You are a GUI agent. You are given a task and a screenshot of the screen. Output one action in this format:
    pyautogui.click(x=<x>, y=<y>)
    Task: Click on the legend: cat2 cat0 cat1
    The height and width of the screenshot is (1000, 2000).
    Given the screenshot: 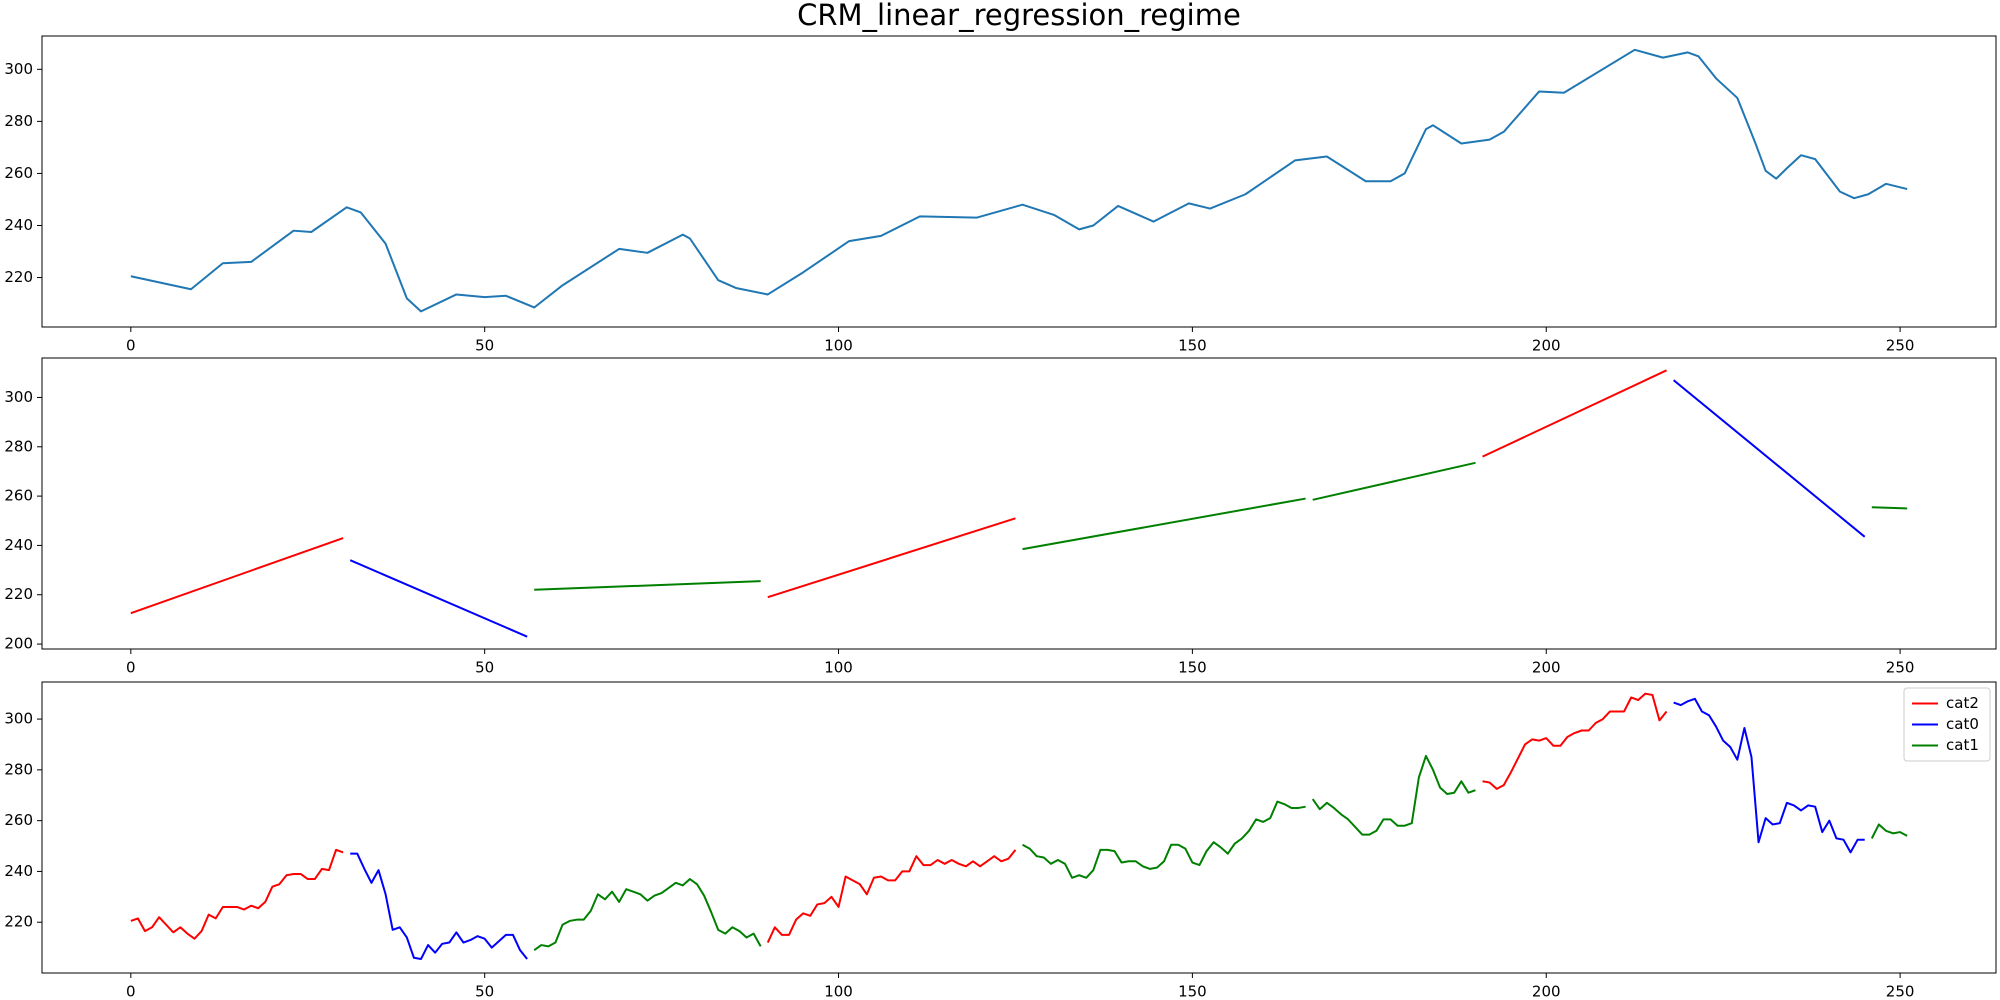 What is the action you would take?
    pyautogui.click(x=1947, y=724)
    